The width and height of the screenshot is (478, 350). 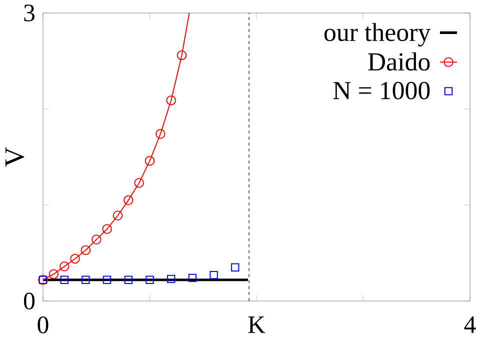 I want to click on legend-label: Daido, so click(x=399, y=61).